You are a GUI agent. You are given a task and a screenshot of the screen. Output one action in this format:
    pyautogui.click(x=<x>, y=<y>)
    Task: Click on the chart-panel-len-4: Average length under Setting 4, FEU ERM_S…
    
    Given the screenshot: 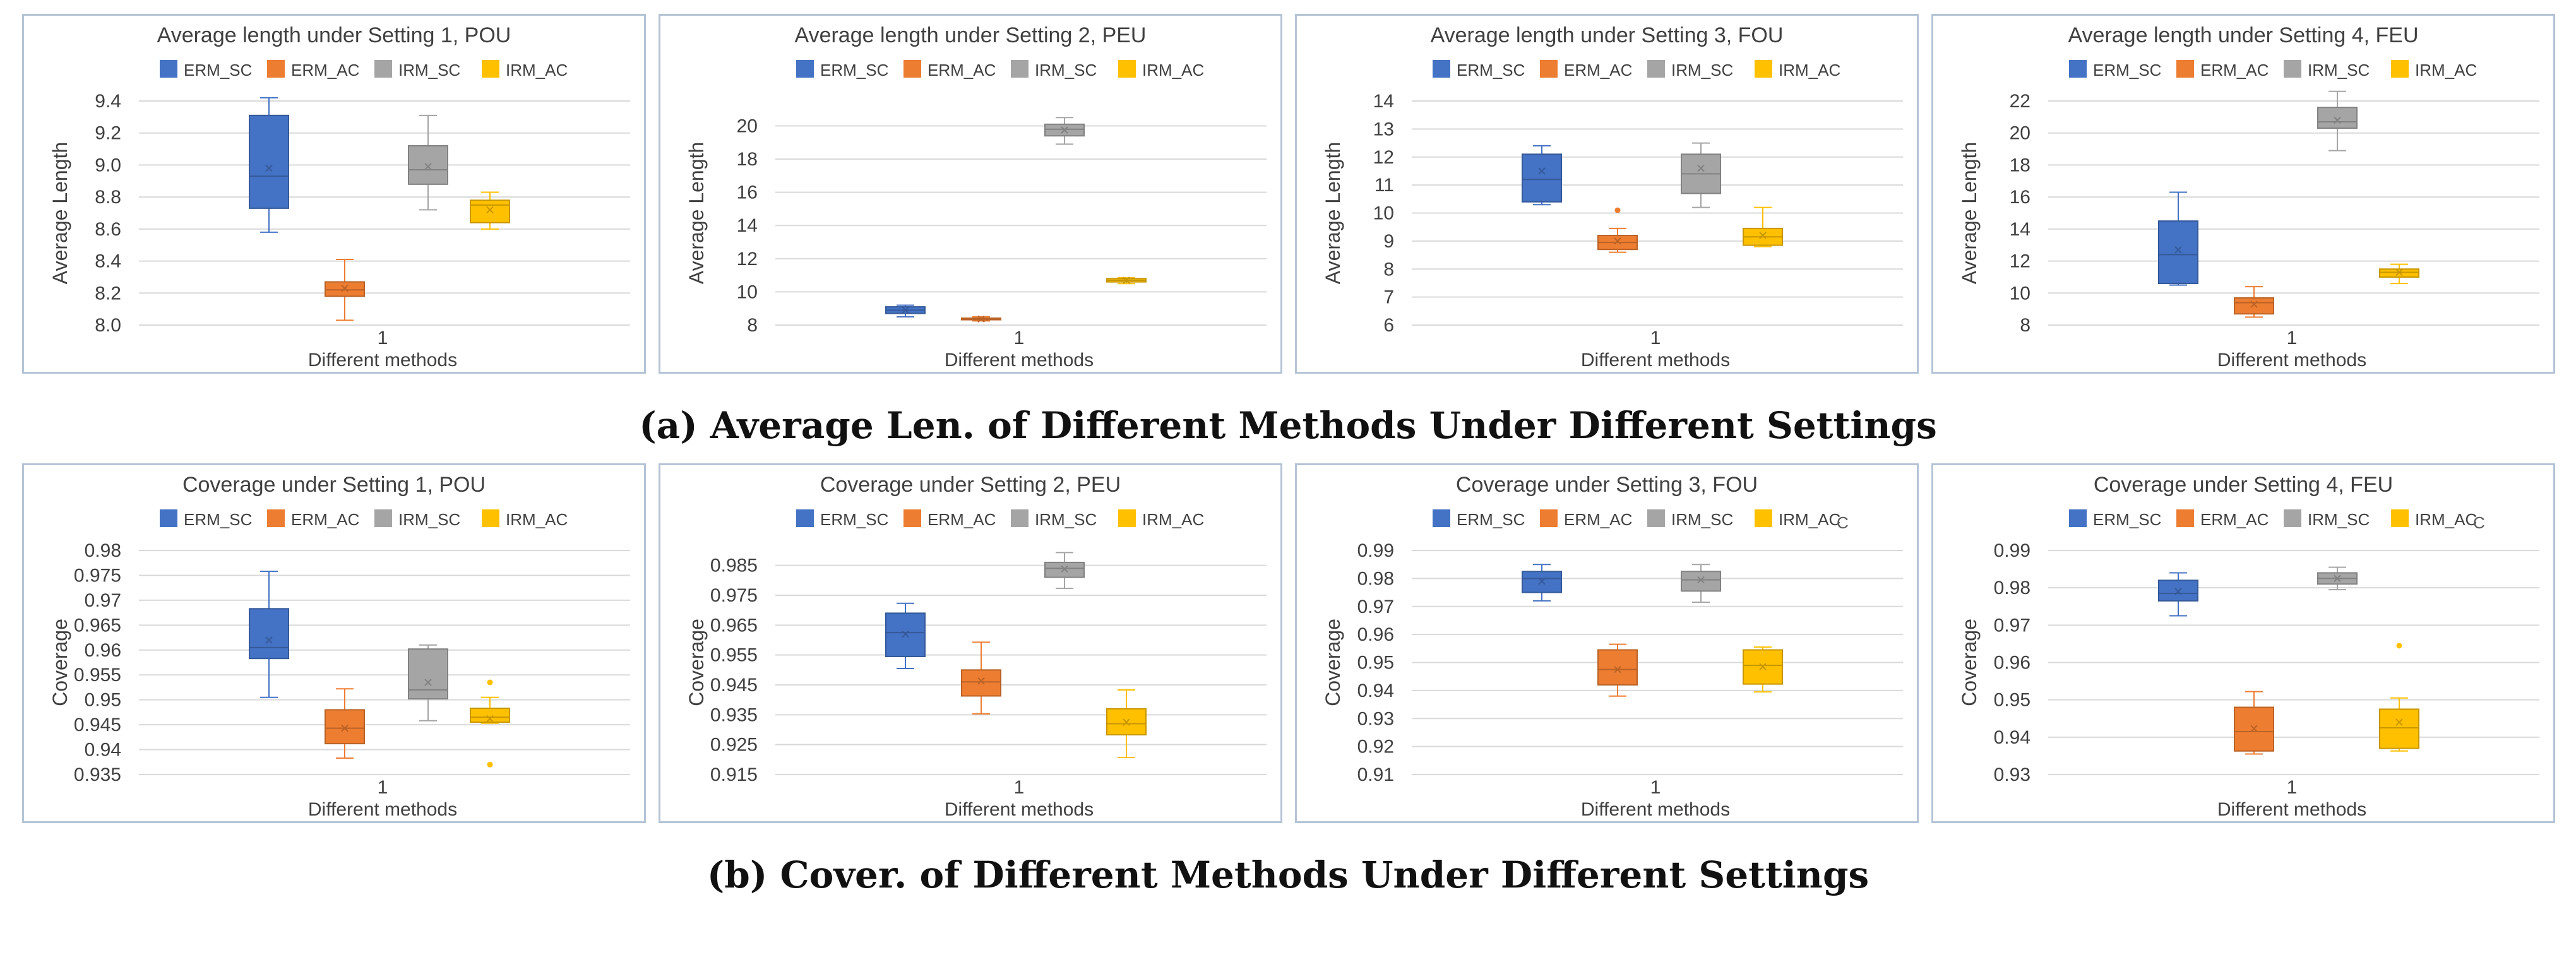 What is the action you would take?
    pyautogui.click(x=2243, y=194)
    